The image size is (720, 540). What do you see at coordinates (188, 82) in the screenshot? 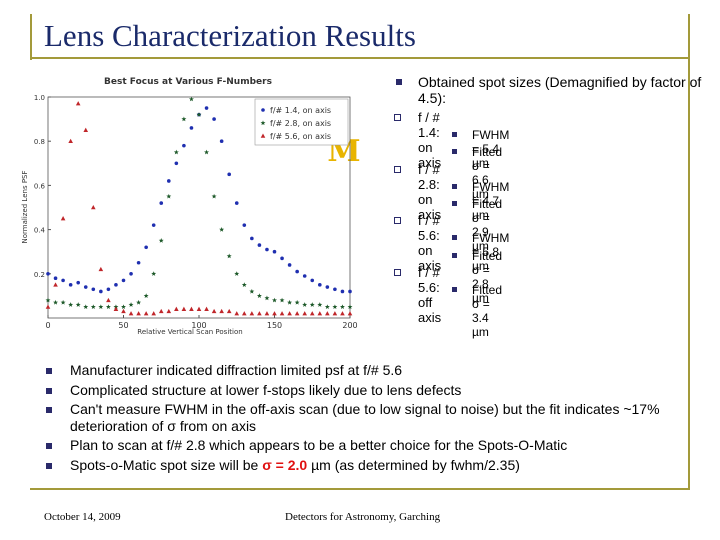
I see `chart-title: Best Focus at Various F-Numbers` at bounding box center [188, 82].